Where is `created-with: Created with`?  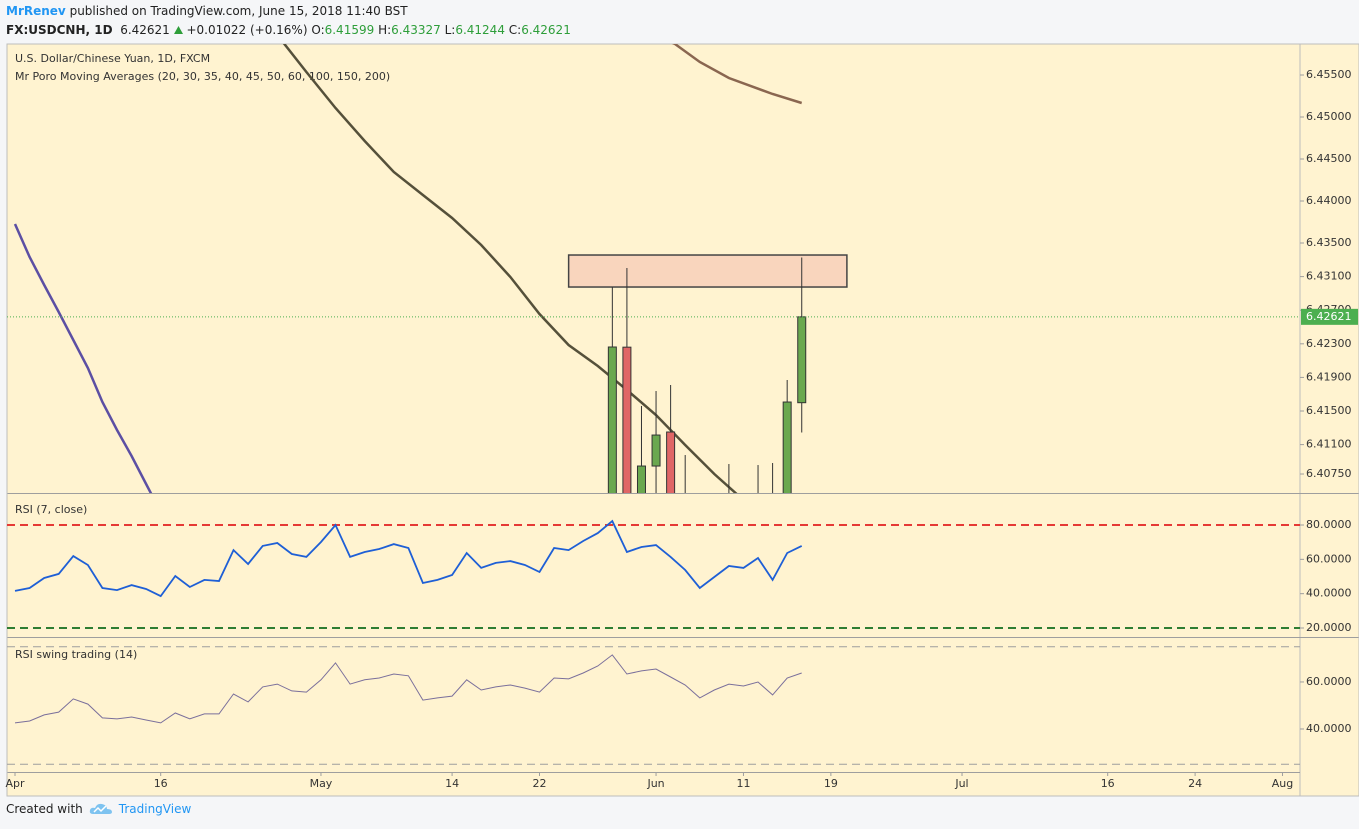
created-with: Created with is located at coordinates (44, 809).